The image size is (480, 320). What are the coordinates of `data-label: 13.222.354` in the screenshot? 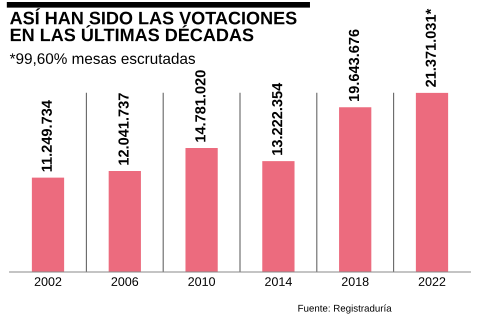 It's located at (277, 118).